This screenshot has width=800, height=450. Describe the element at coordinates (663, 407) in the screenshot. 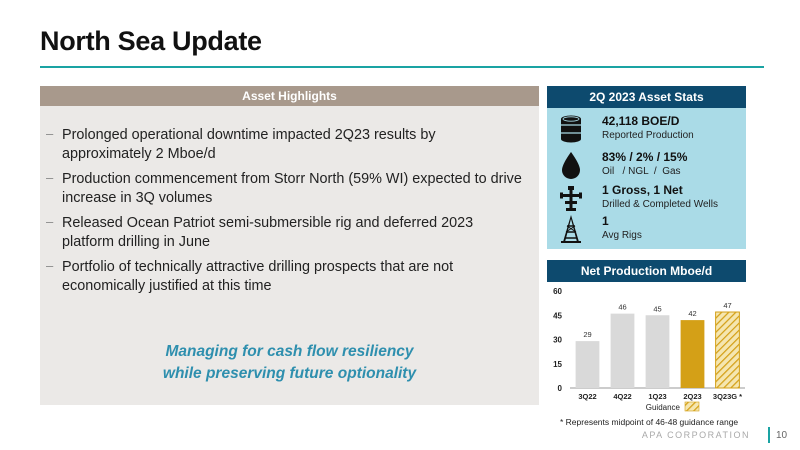

I see `legend-label: Guidance` at that location.